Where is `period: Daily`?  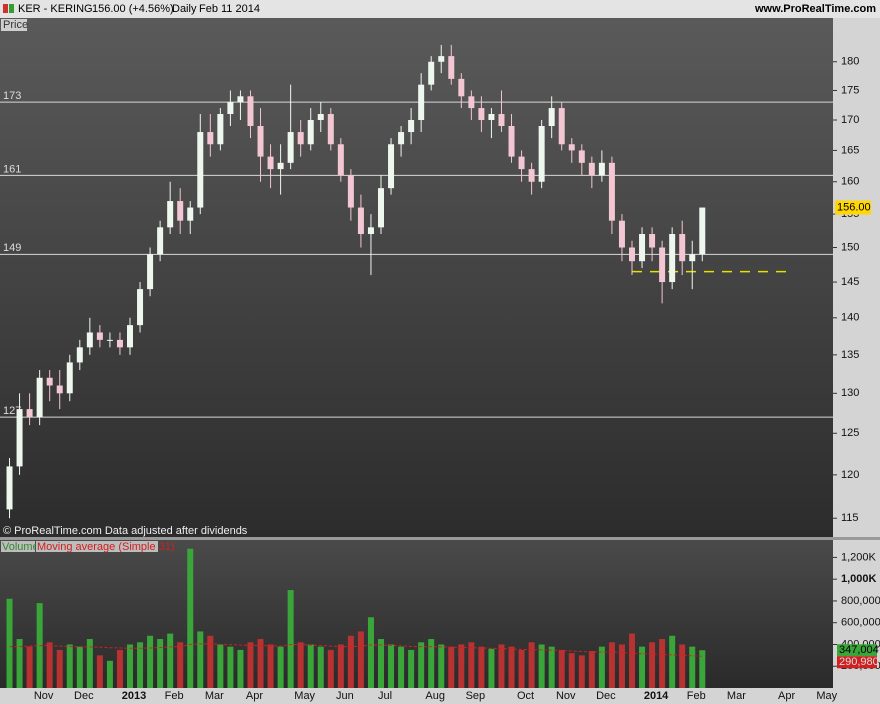 period: Daily is located at coordinates (184, 9).